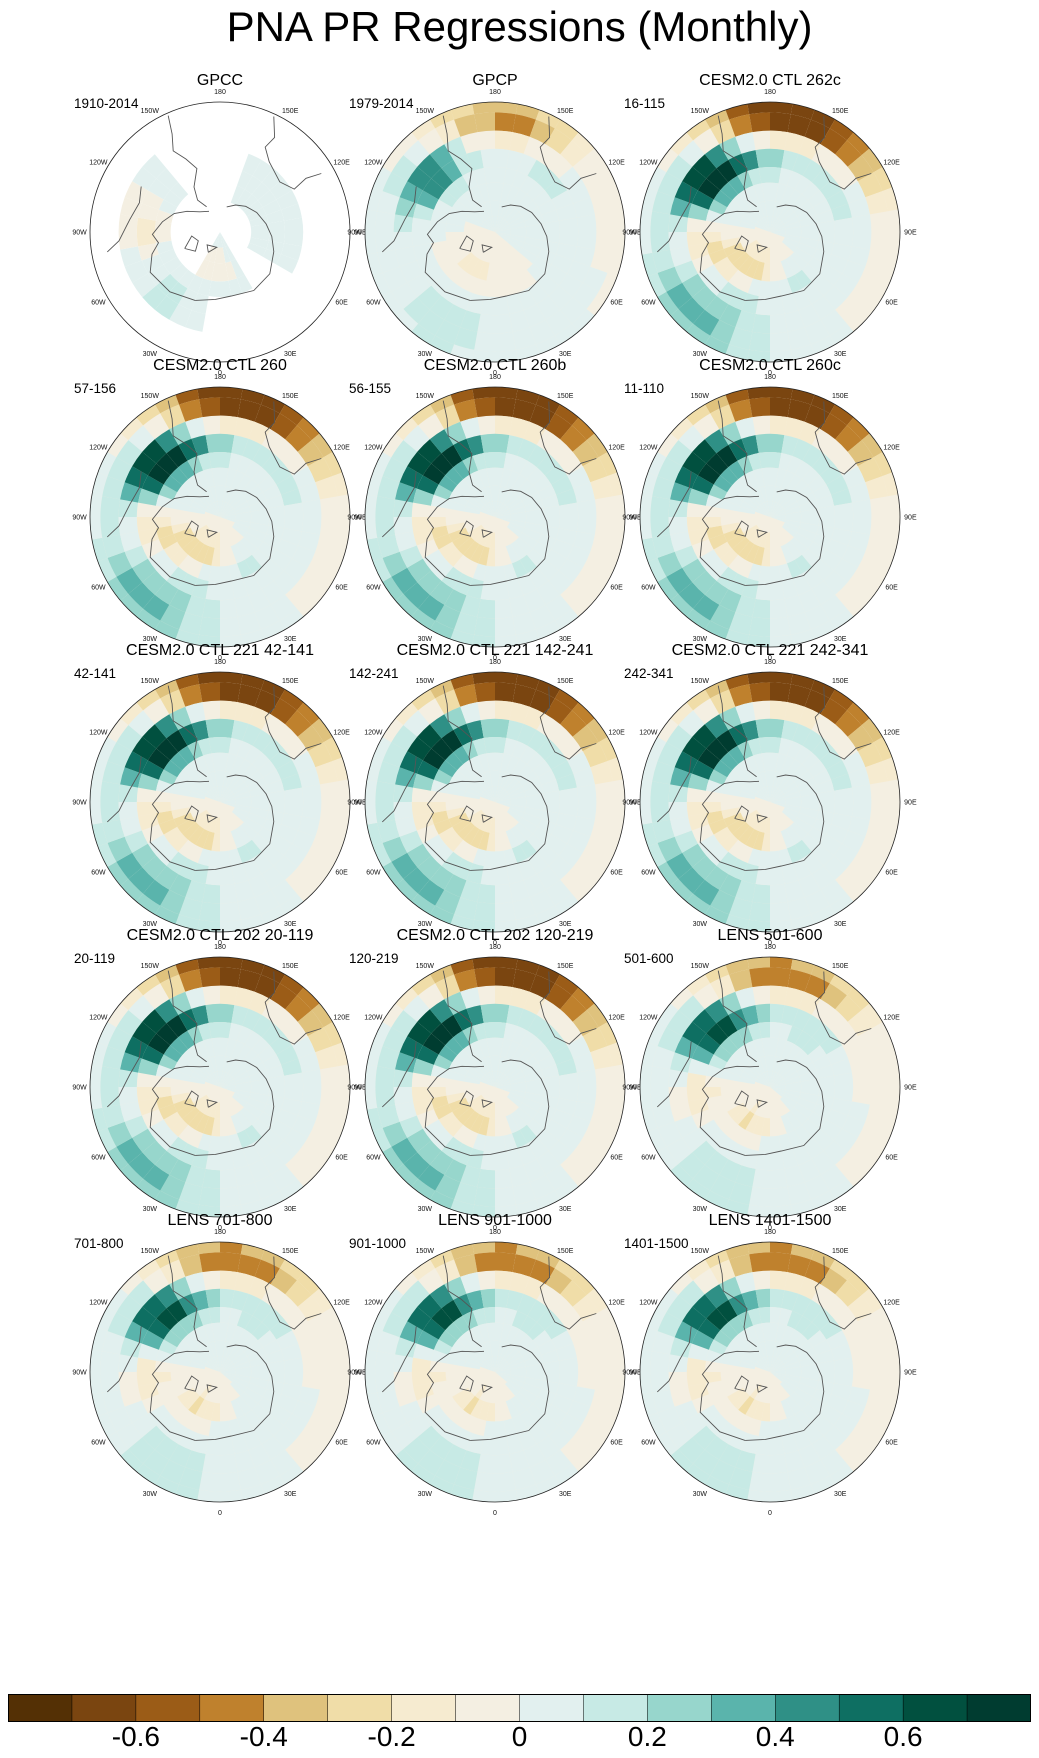 Image resolution: width=1039 pixels, height=1758 pixels. Describe the element at coordinates (700, 1494) in the screenshot. I see `longitude-label: 30W` at that location.